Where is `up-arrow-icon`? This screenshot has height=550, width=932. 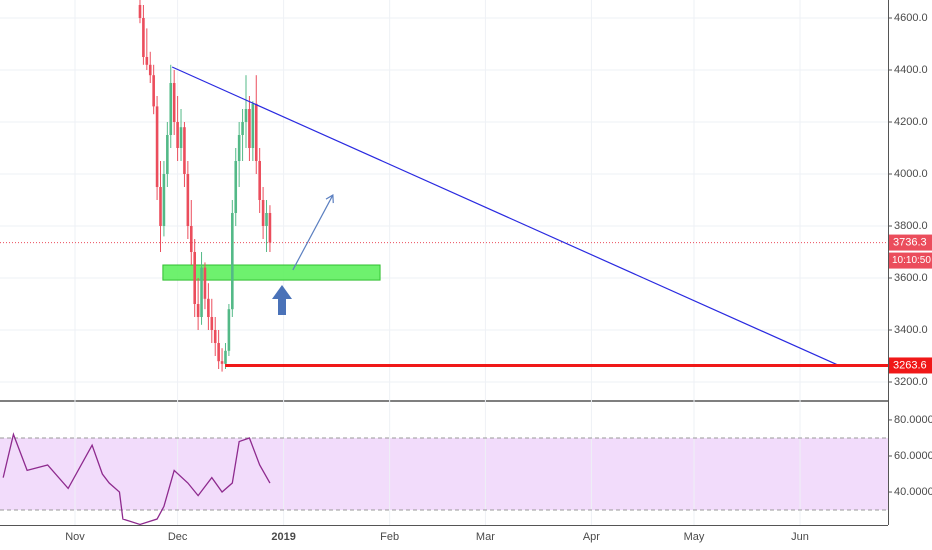
up-arrow-icon is located at coordinates (282, 300).